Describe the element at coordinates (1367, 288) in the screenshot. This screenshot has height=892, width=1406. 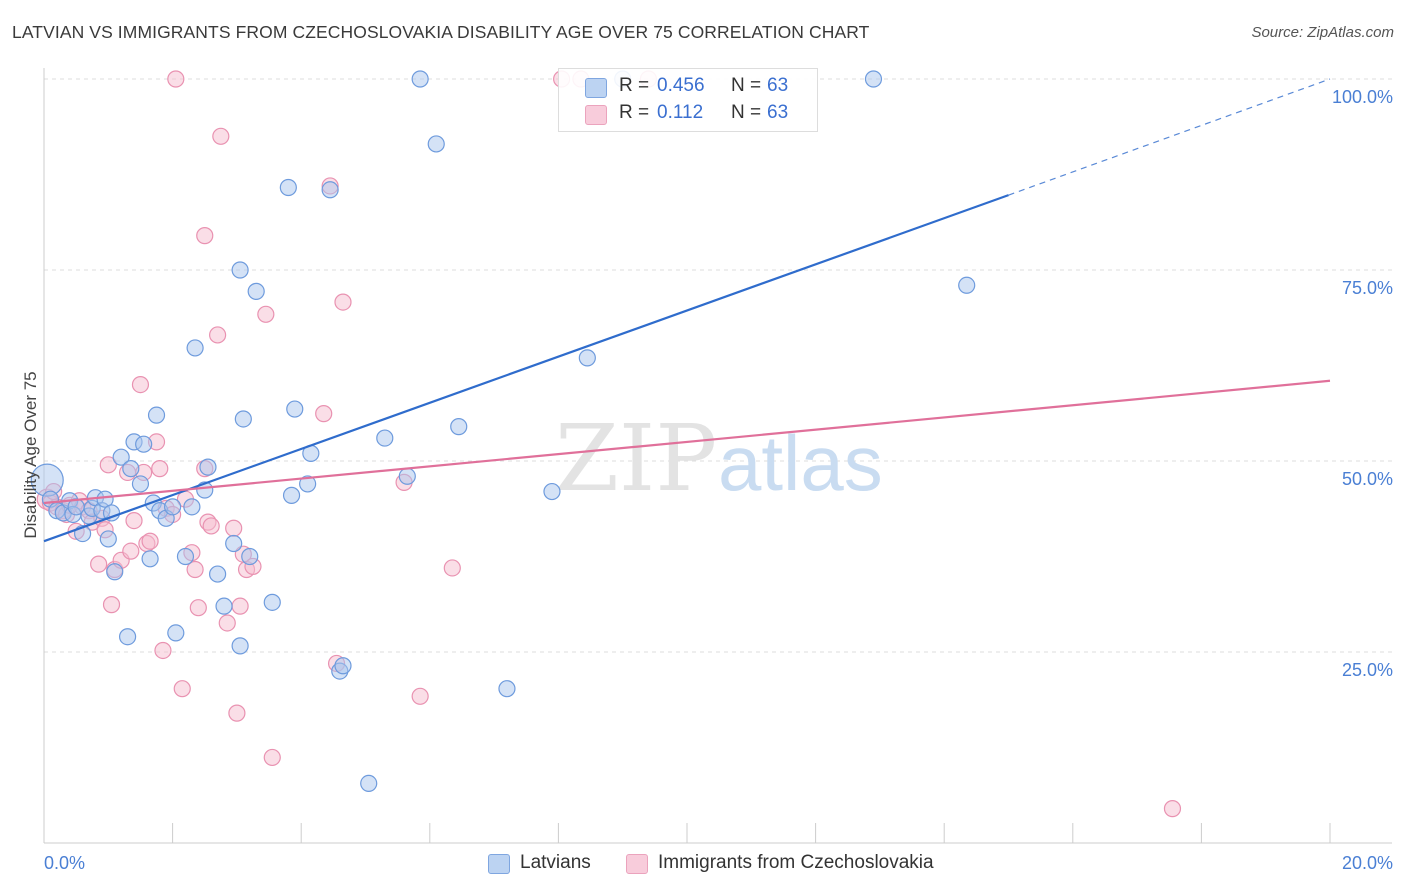
I see `y-tick-label: 75.0%` at that location.